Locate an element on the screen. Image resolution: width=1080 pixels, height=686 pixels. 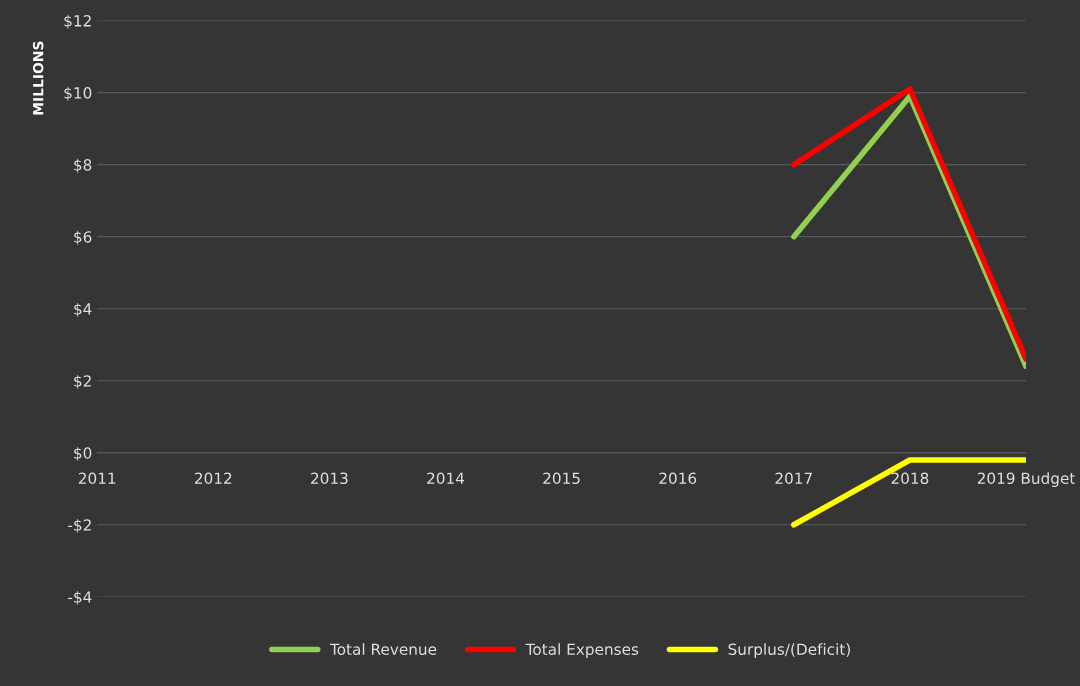
y-tick-label: -$4 is located at coordinates (80, 598).